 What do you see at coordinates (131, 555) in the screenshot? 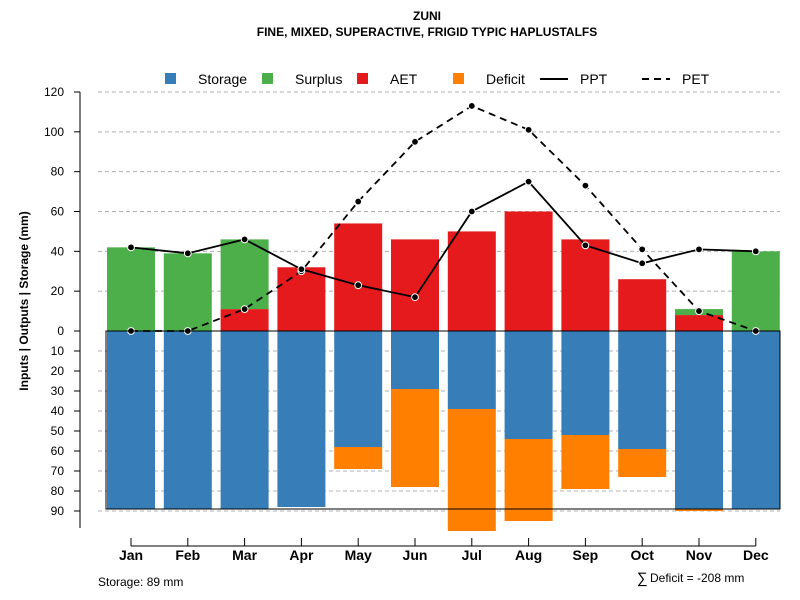
I see `x-tick-label-jan: Jan` at bounding box center [131, 555].